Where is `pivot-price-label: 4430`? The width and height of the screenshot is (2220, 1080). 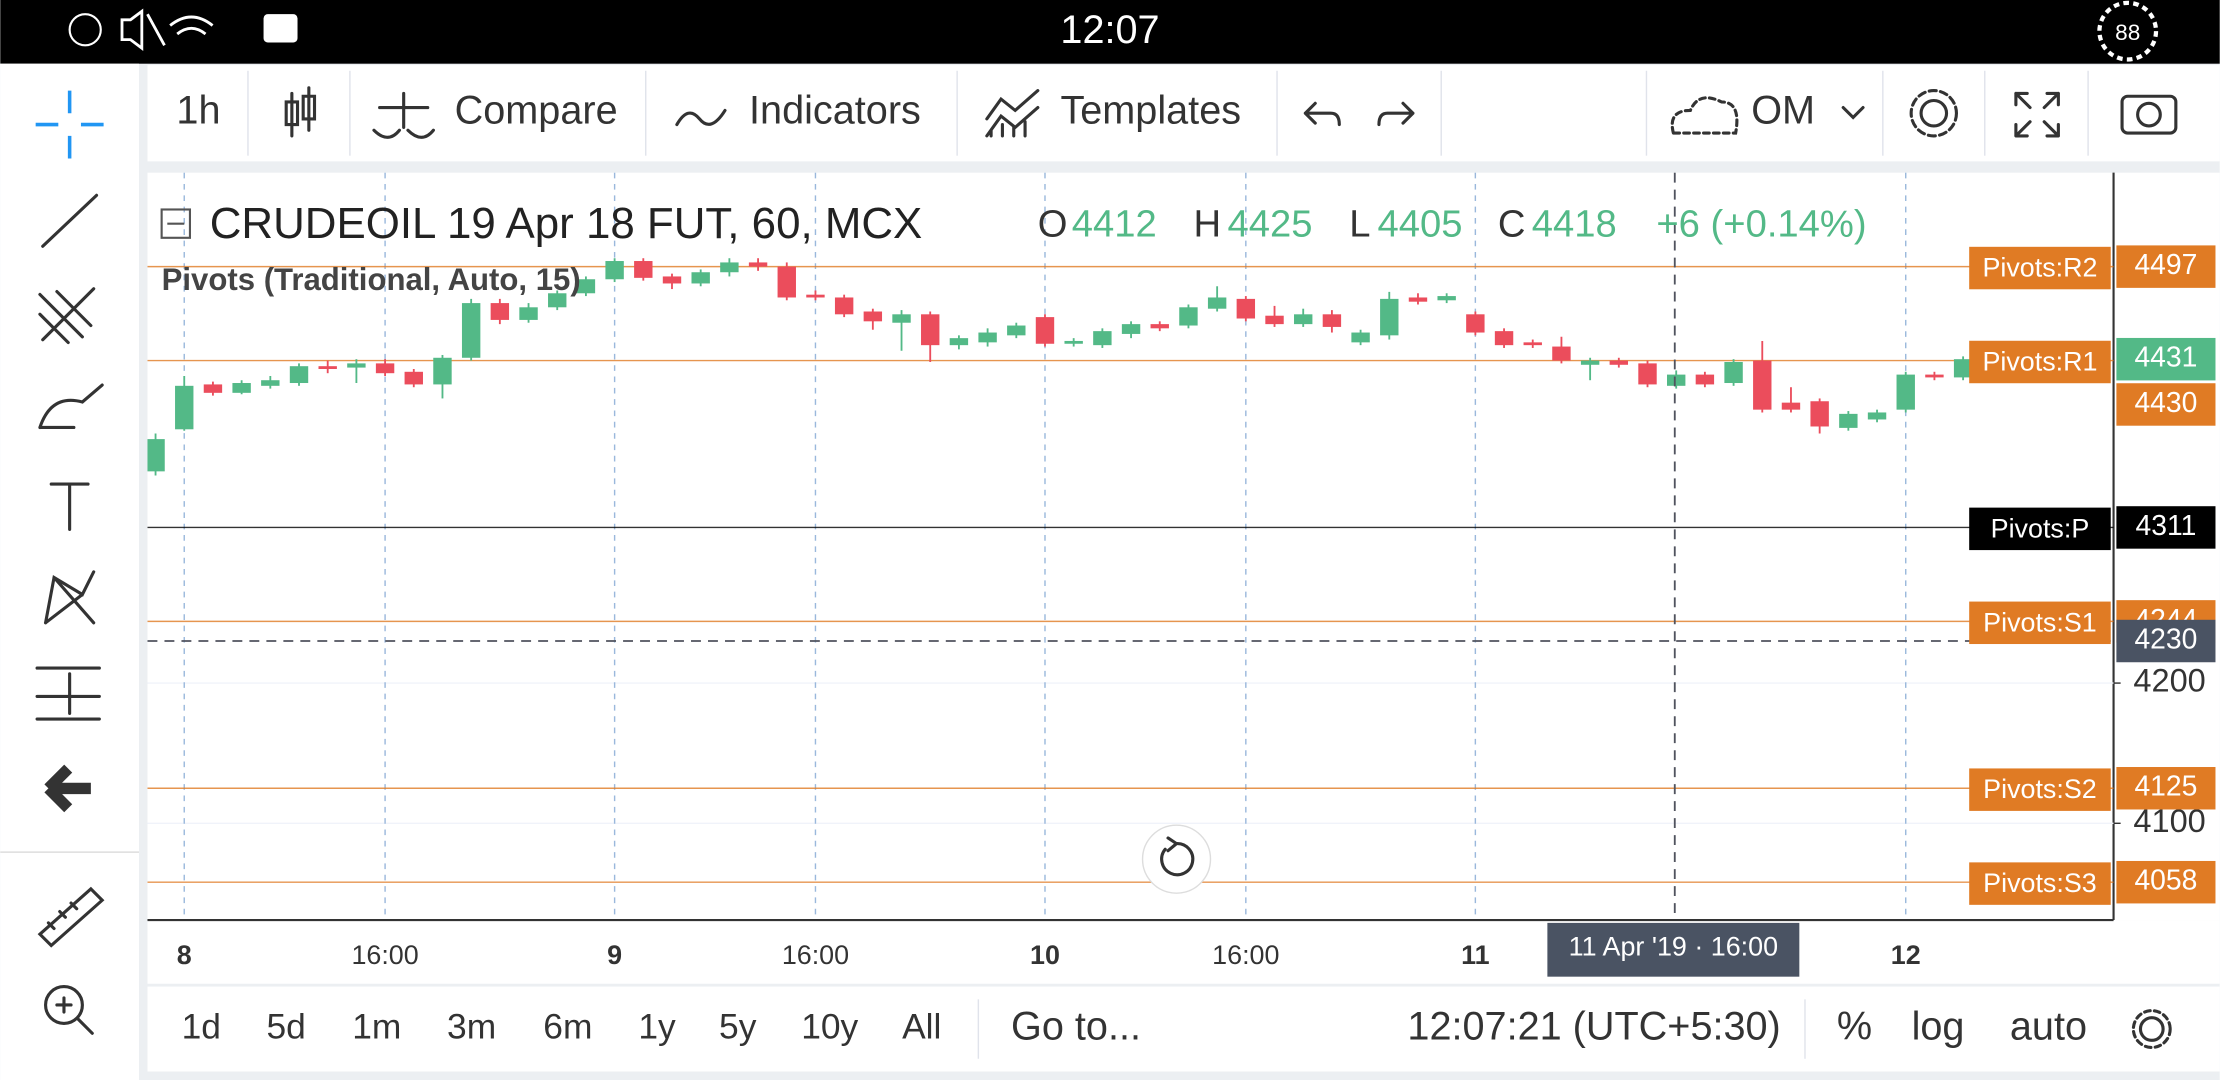
pivot-price-label: 4430 is located at coordinates (2165, 402).